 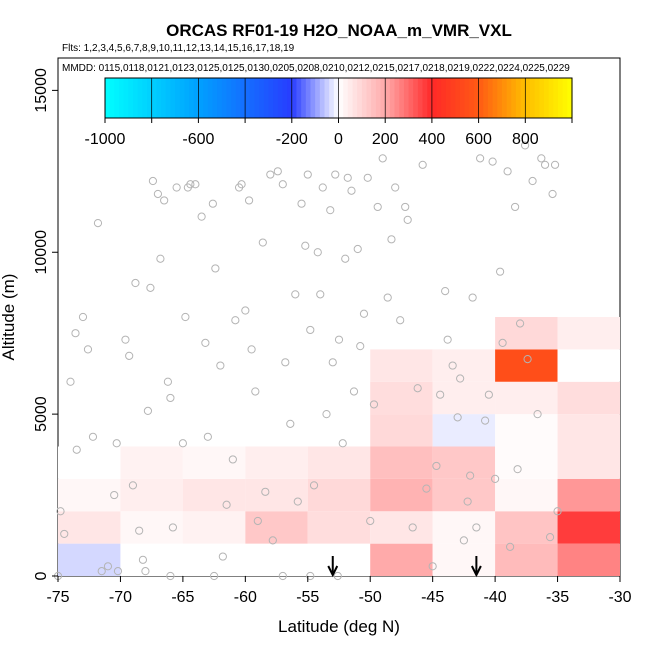 What do you see at coordinates (120, 597) in the screenshot?
I see `x-tick-label: -70` at bounding box center [120, 597].